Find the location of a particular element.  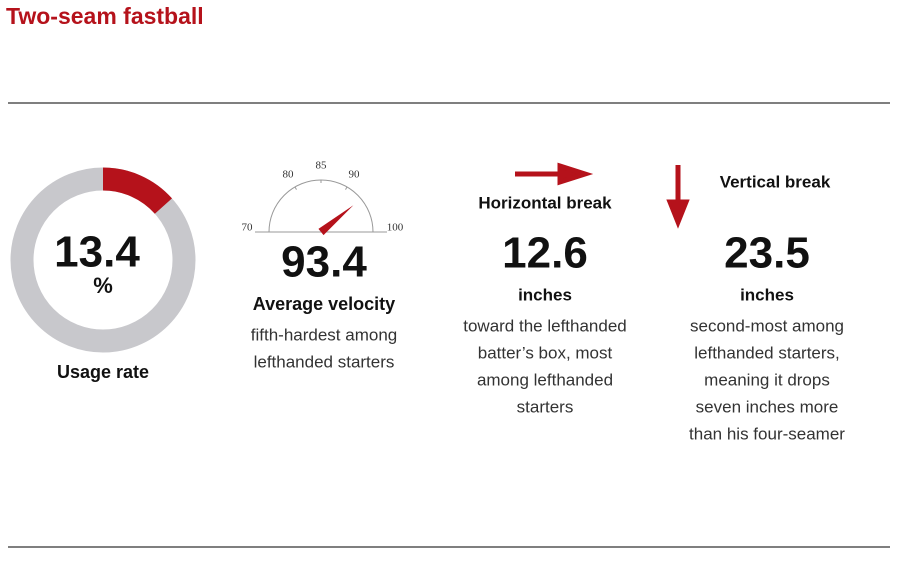

stat-note: toward the lefthanded is located at coordinates (545, 325).